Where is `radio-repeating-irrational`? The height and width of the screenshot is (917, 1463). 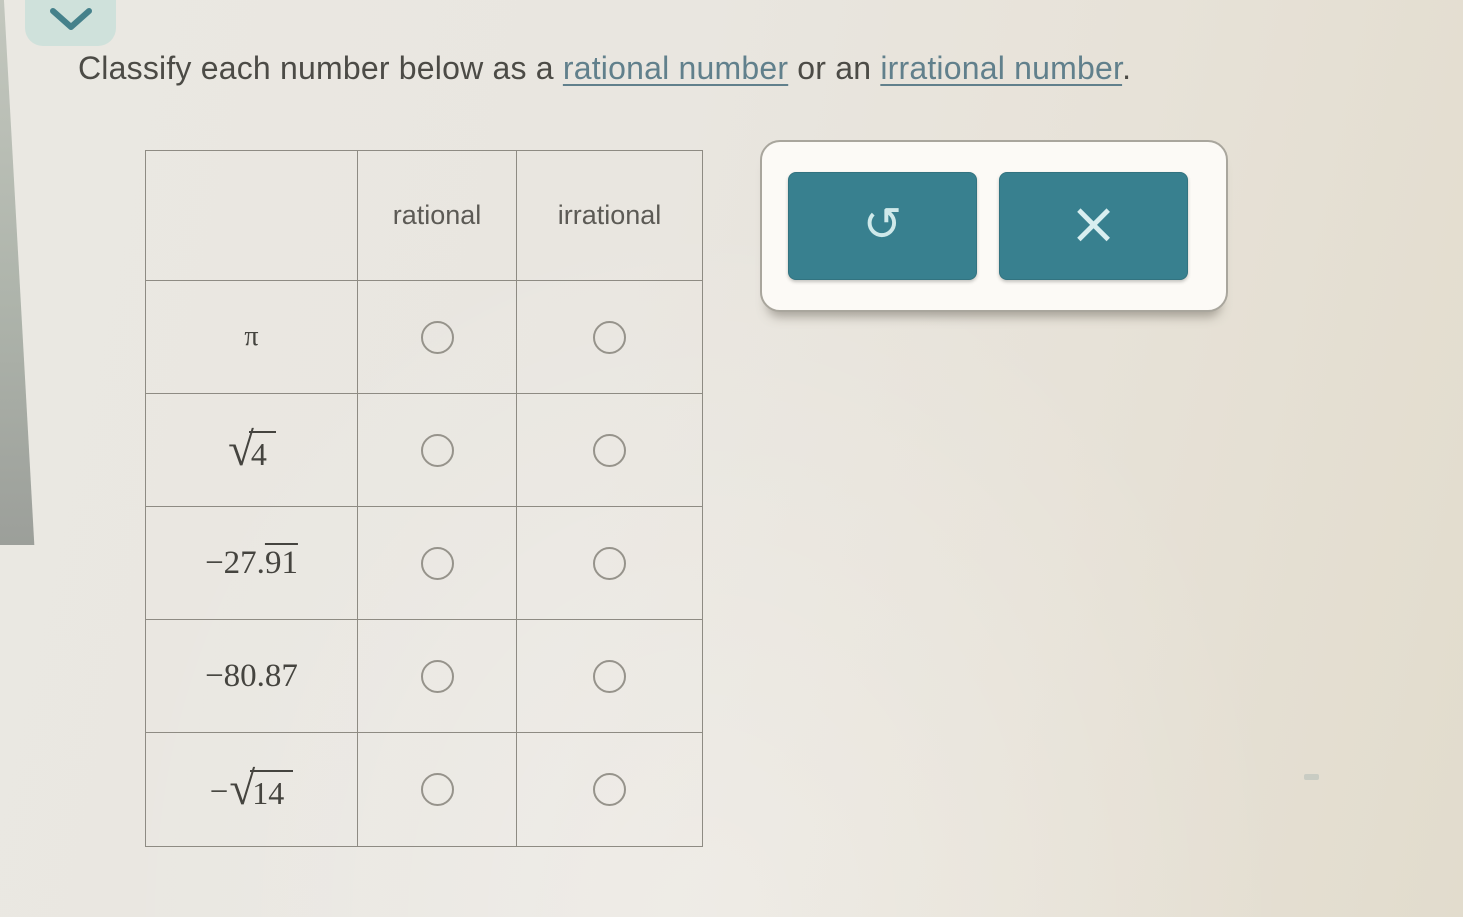
radio-repeating-irrational is located at coordinates (609, 563).